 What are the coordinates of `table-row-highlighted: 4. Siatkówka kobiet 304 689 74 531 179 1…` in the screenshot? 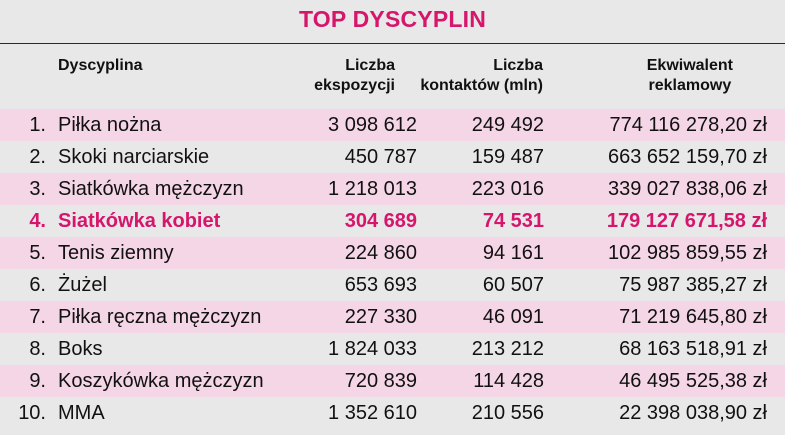 It's located at (392, 221).